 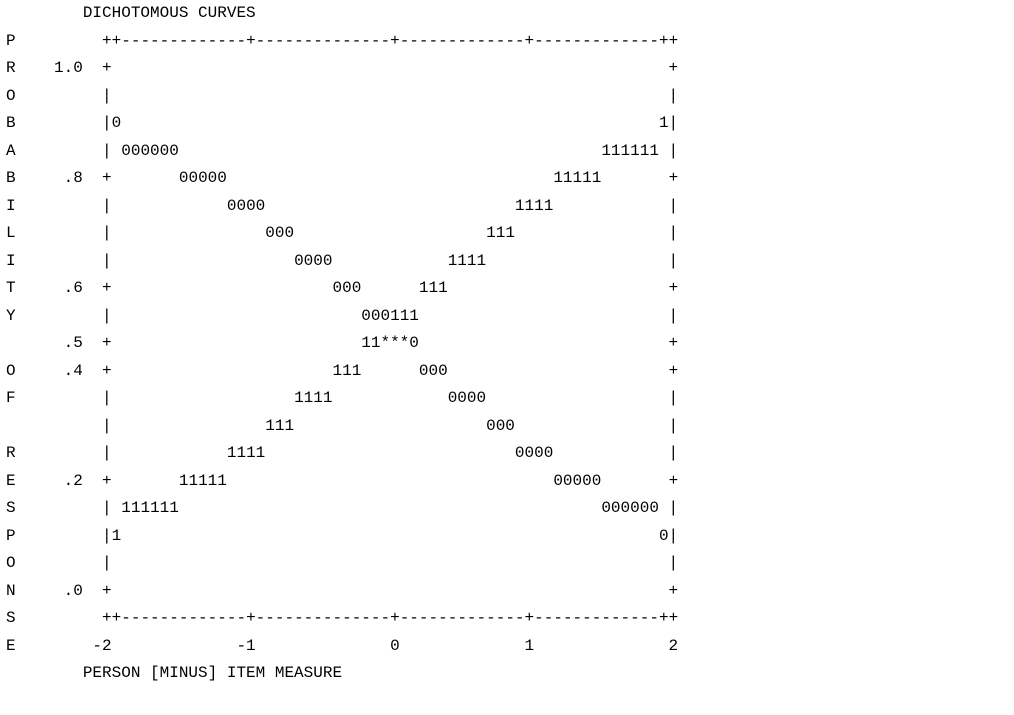 I want to click on x-tick-label: 1, so click(x=530, y=646).